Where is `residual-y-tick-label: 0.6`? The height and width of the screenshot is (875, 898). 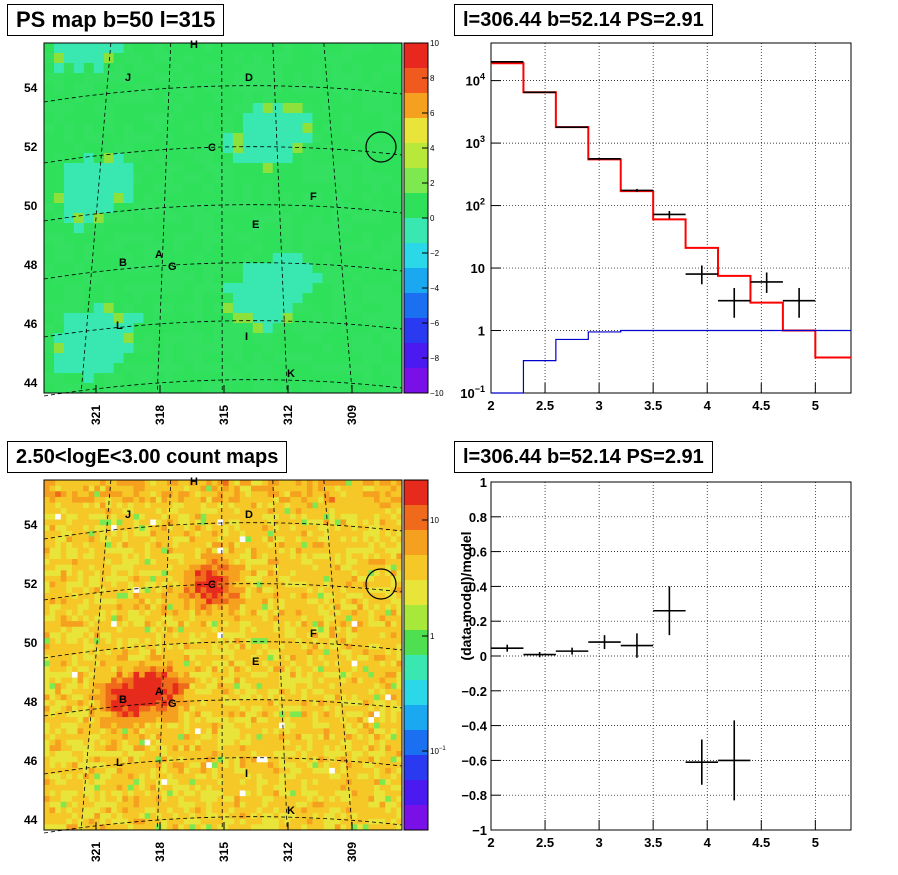
residual-y-tick-label: 0.6 is located at coordinates (478, 552).